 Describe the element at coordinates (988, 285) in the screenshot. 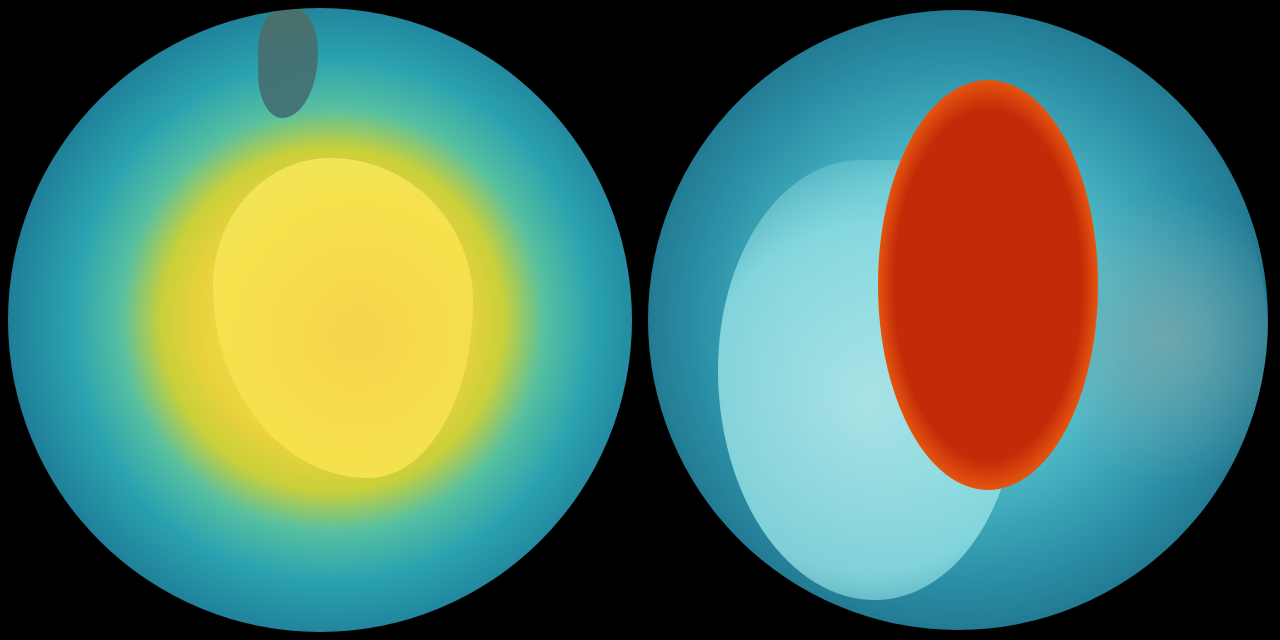

I see `red-anomaly-region` at that location.